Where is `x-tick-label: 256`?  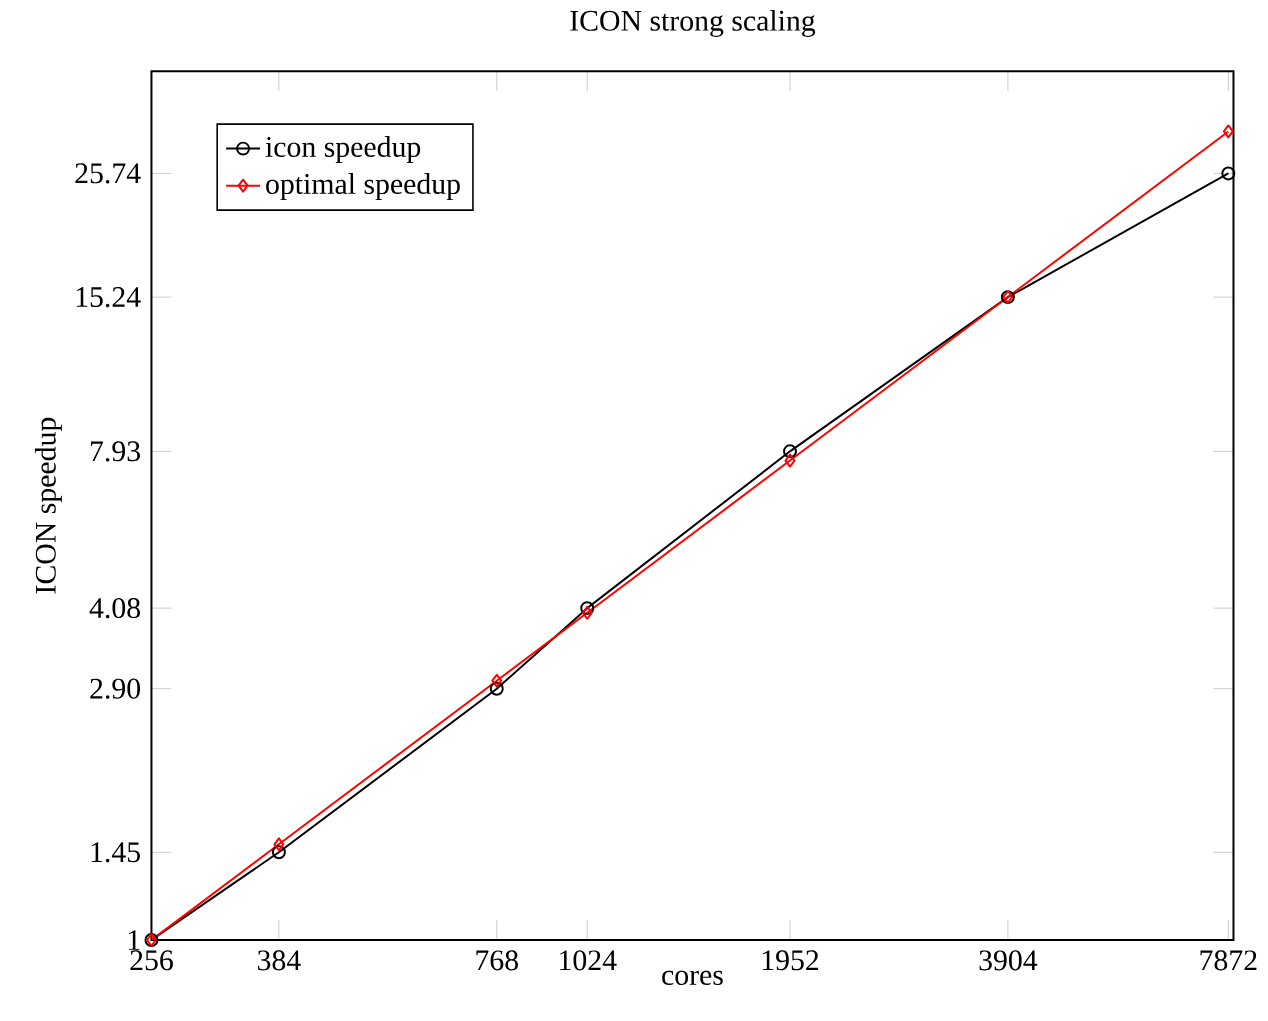
x-tick-label: 256 is located at coordinates (151, 960).